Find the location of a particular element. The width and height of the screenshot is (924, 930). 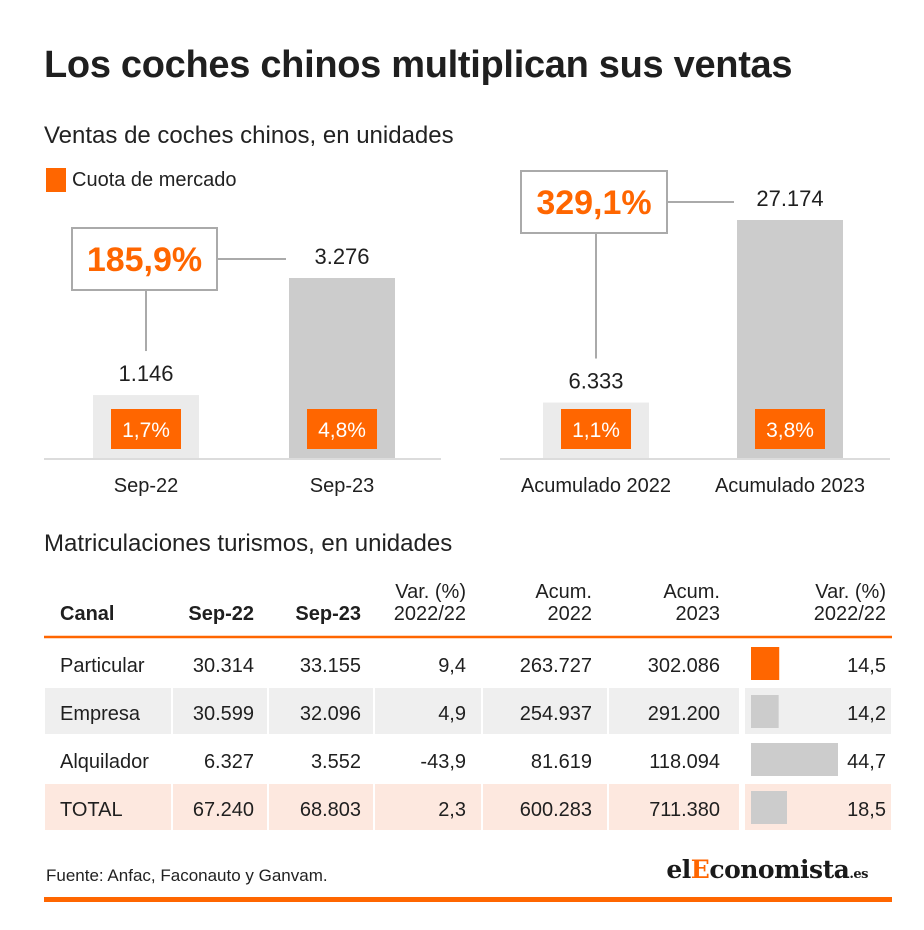

table-cell: TOTAL is located at coordinates (91, 810).